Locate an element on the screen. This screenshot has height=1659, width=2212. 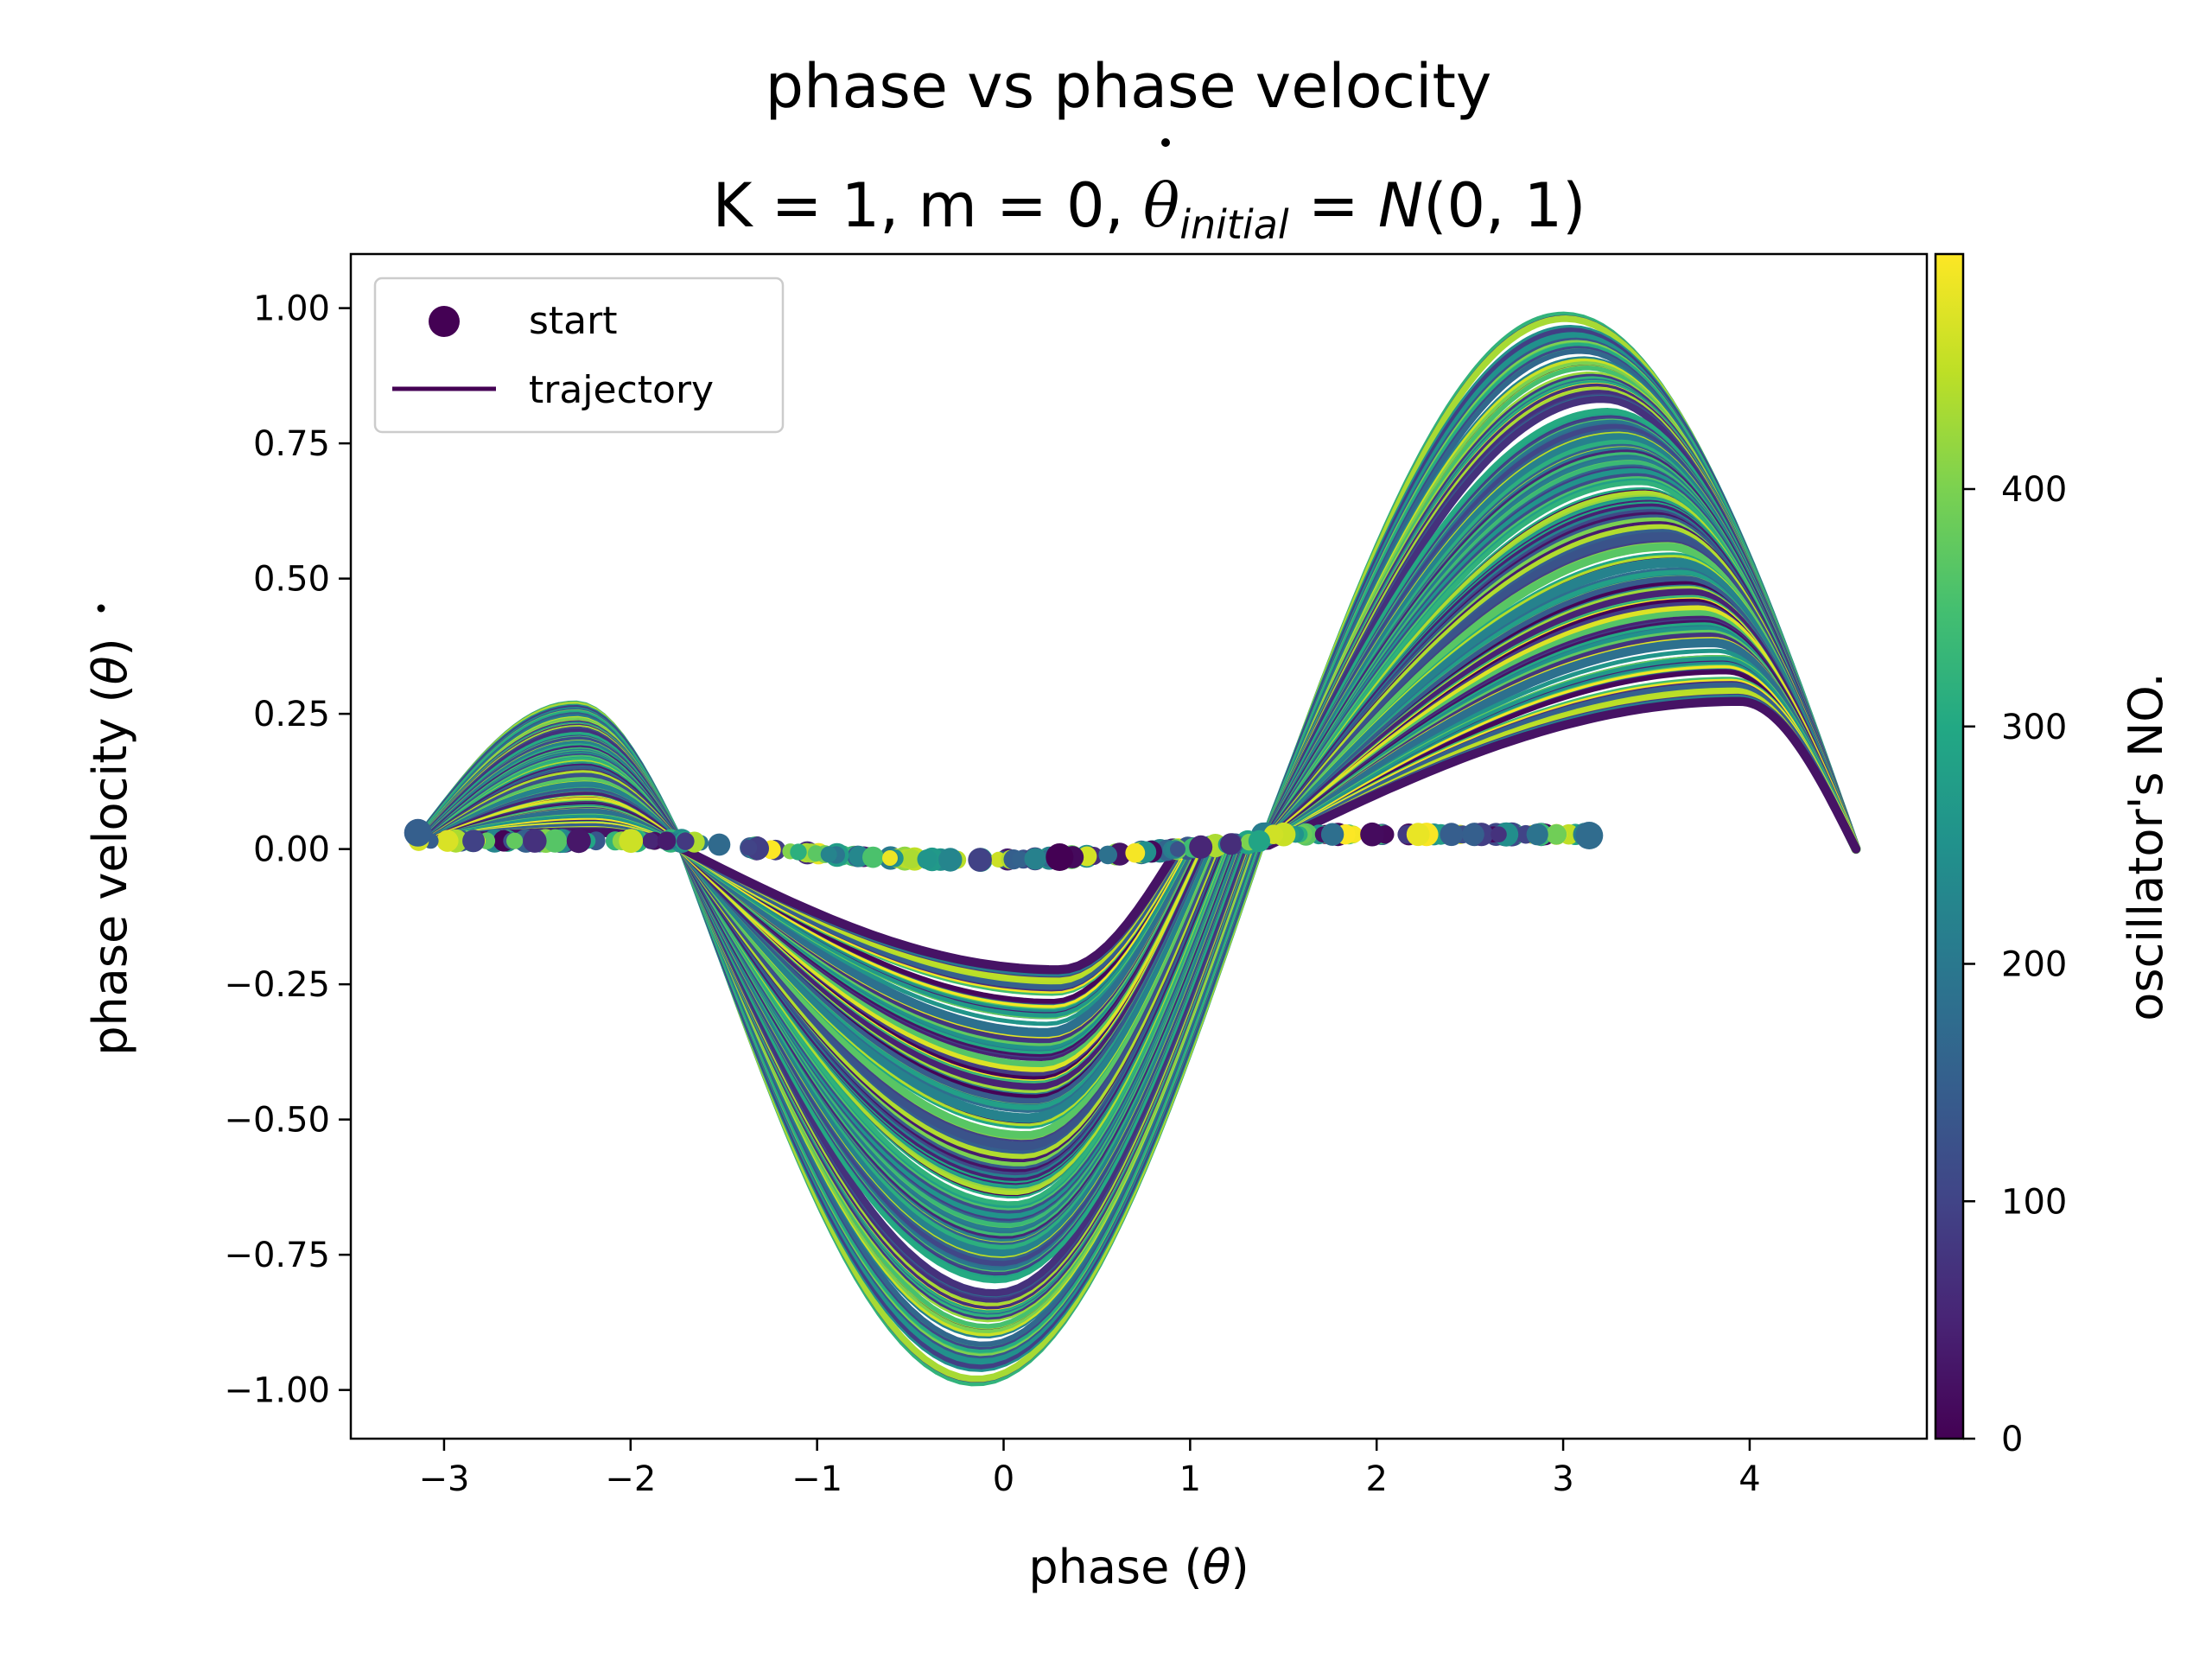
subtitle-theta-dot-mark is located at coordinates (1165, 142).